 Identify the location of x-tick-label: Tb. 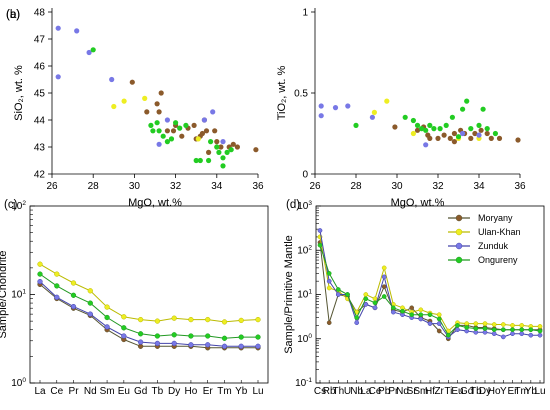
(476, 391).